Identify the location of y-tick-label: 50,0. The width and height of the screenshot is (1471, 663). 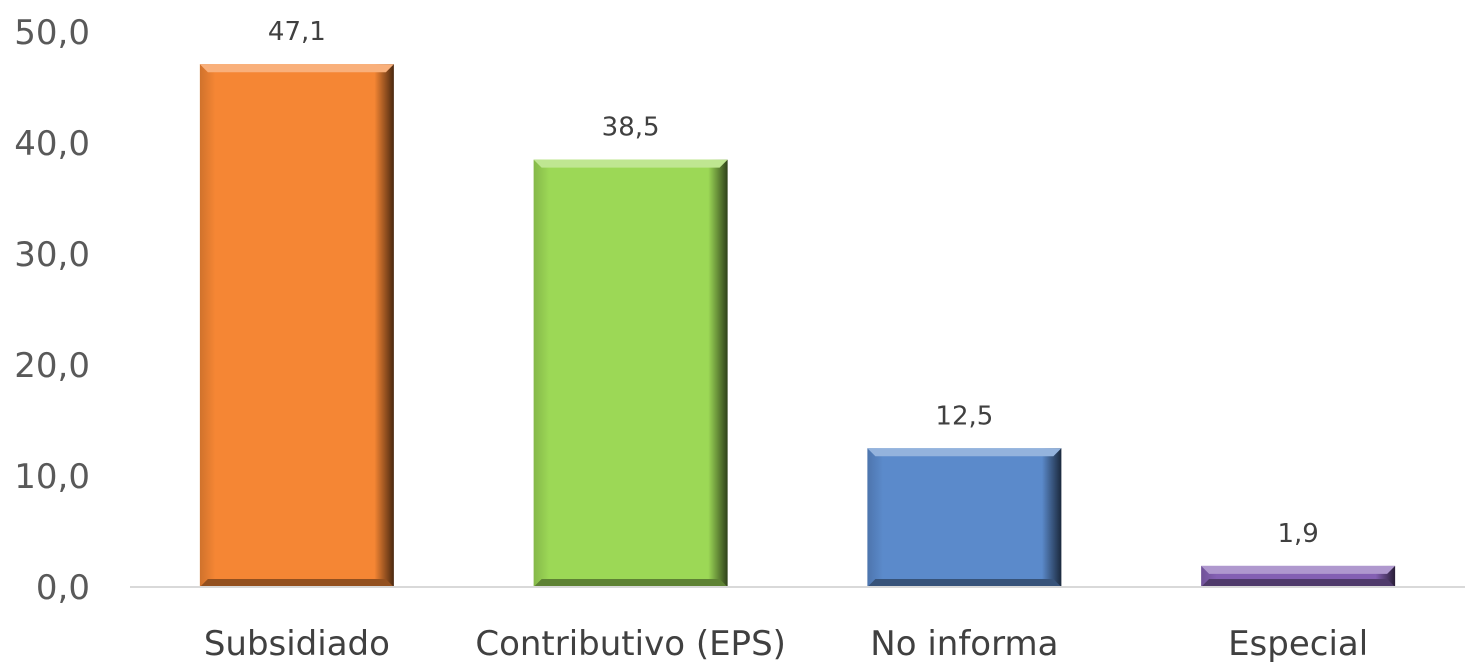
(52, 33).